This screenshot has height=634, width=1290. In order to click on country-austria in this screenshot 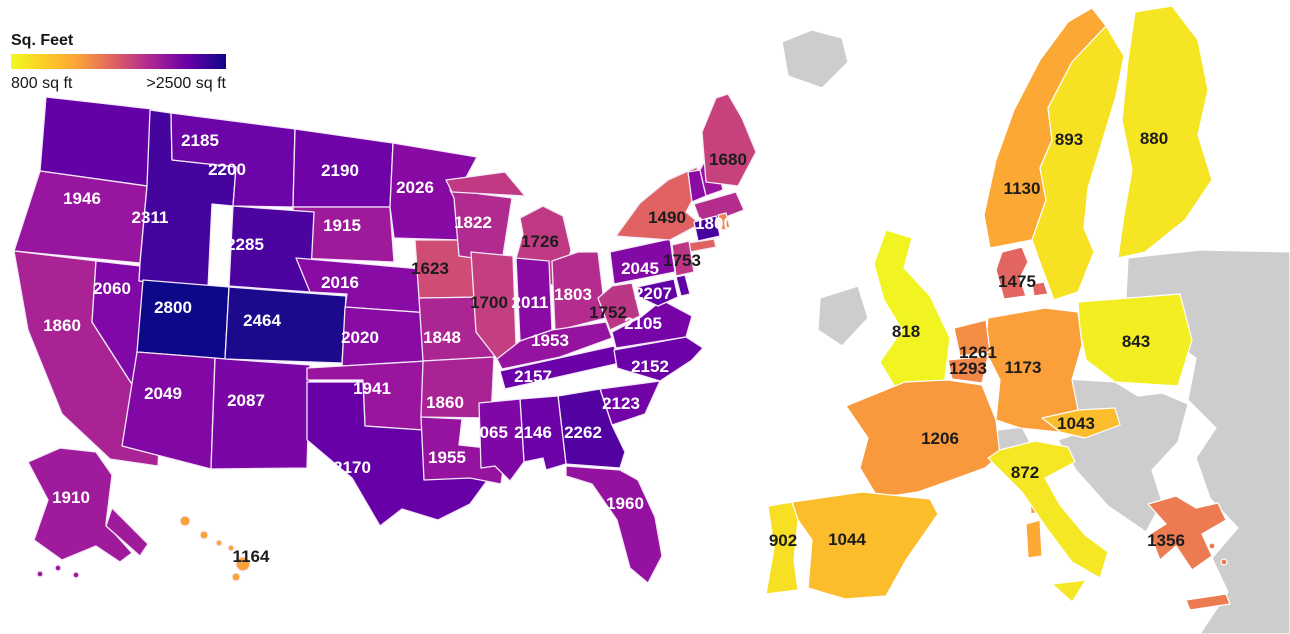, I will do `click(1081, 423)`.